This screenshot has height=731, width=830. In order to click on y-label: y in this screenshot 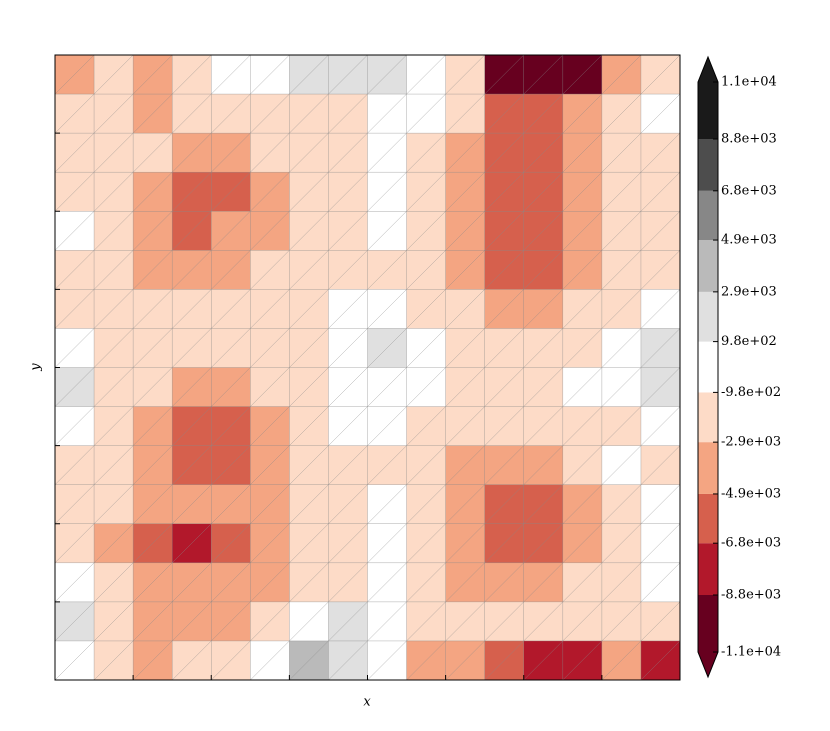, I will do `click(36, 367)`.